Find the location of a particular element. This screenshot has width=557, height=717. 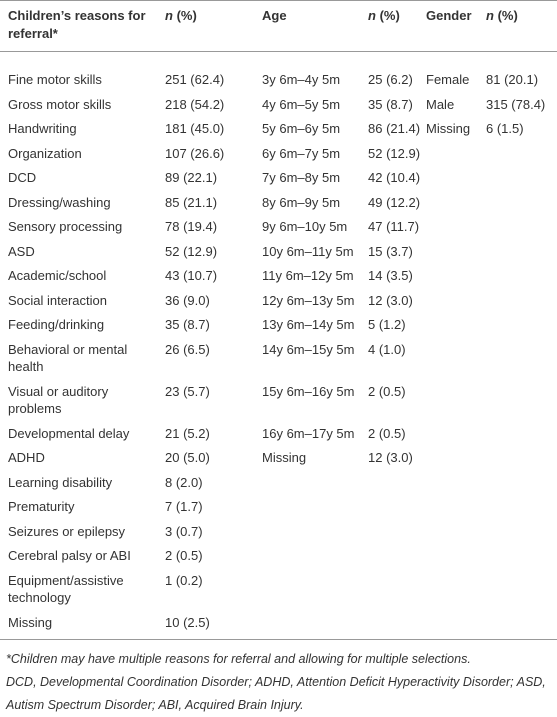

label: ASD is located at coordinates (21, 251).